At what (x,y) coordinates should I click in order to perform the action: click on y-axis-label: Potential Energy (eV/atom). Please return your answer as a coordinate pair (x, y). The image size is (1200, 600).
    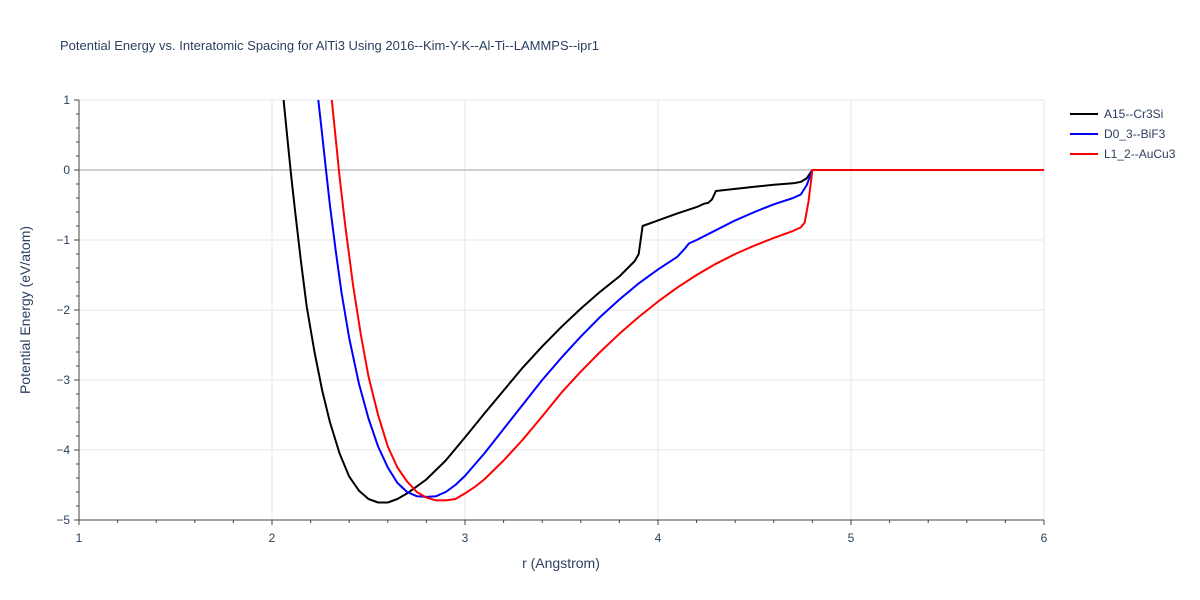
    Looking at the image, I should click on (25, 310).